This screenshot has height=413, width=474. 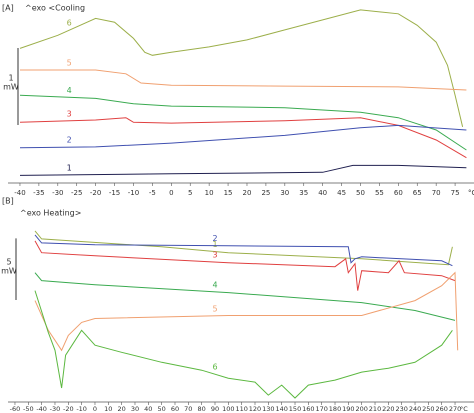 What do you see at coordinates (401, 409) in the screenshot?
I see `x-tick-label: 230` at bounding box center [401, 409].